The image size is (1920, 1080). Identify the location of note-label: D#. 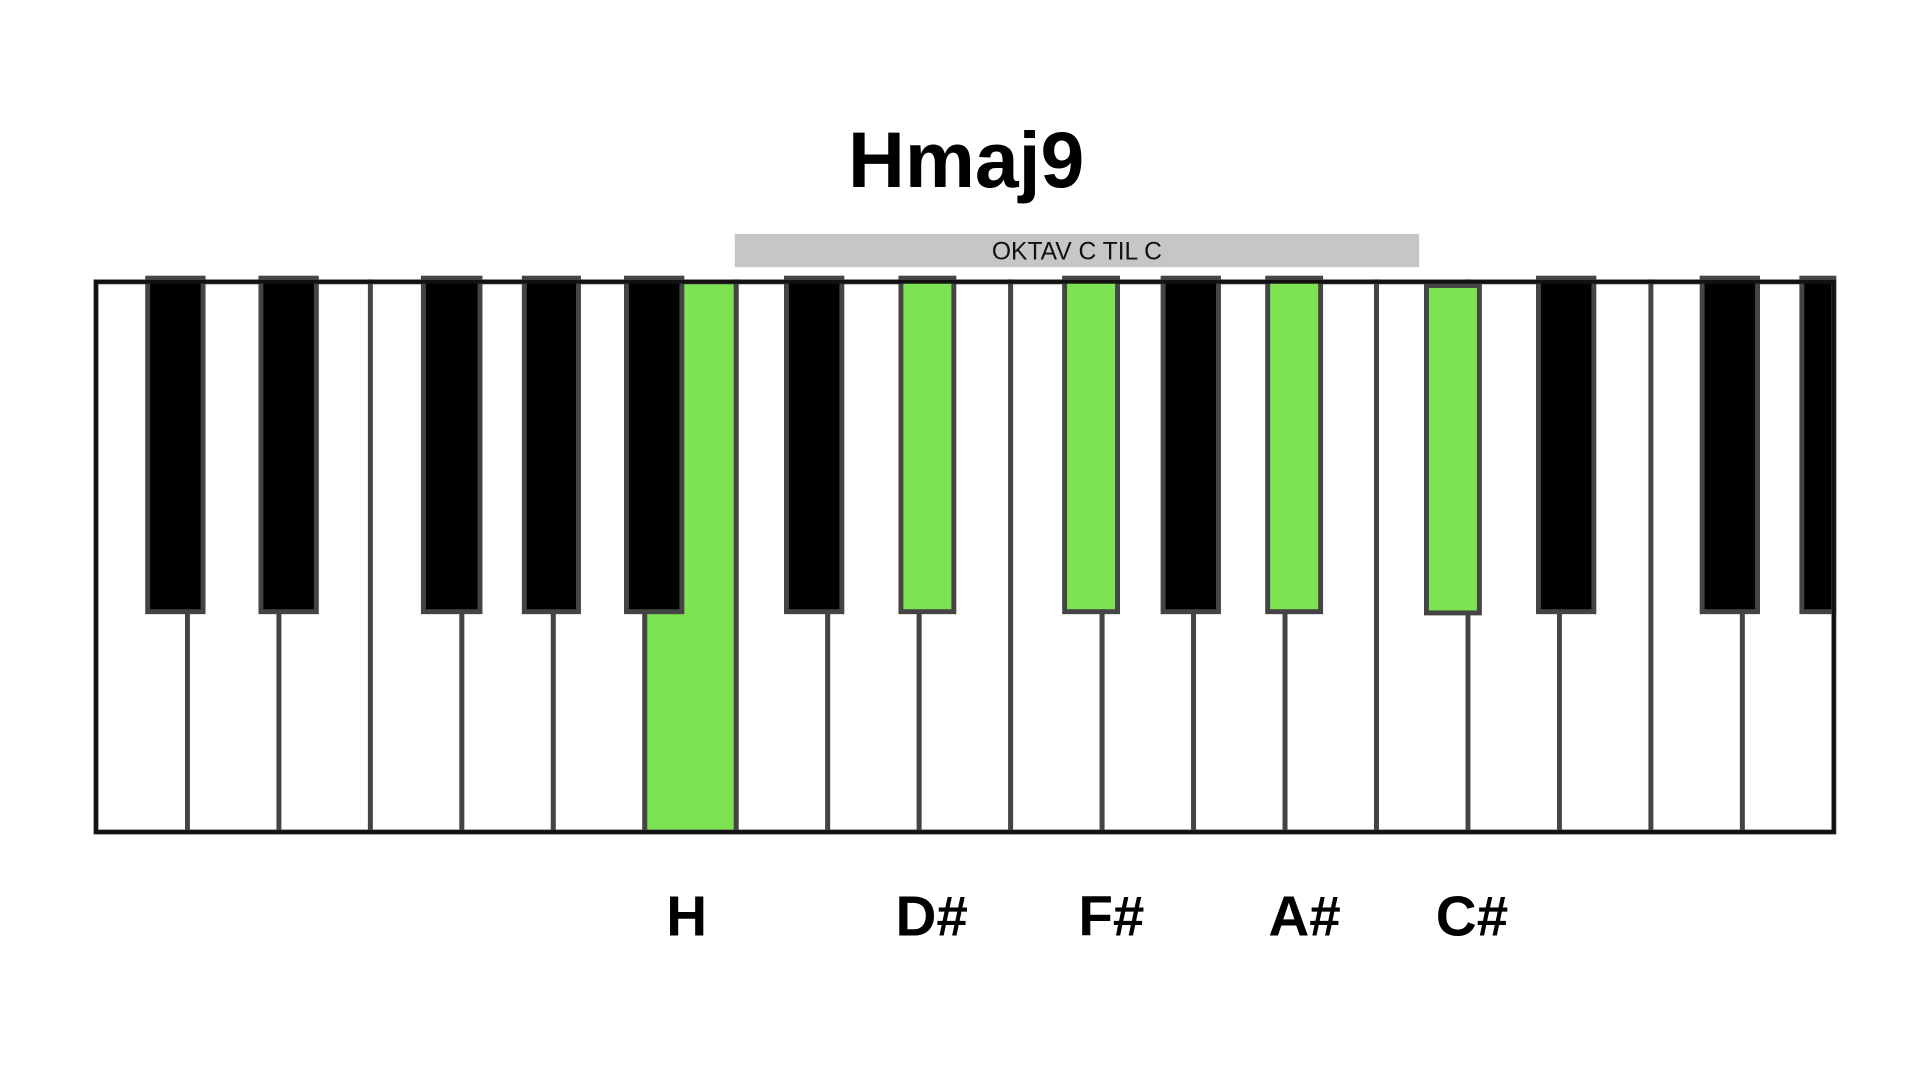
(932, 915).